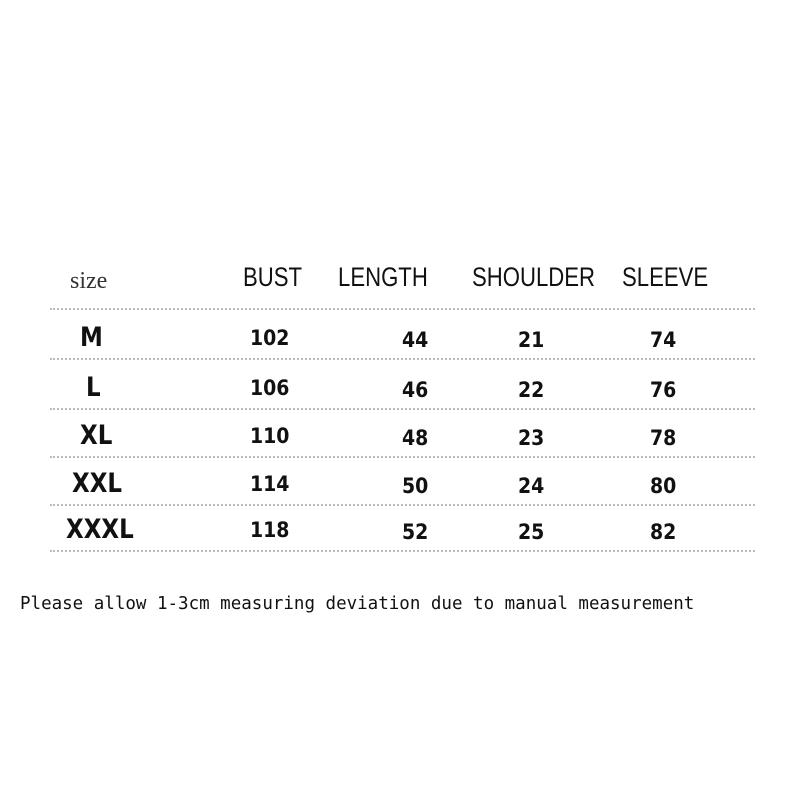 The width and height of the screenshot is (800, 800). I want to click on cell-sleeve: 78, so click(663, 438).